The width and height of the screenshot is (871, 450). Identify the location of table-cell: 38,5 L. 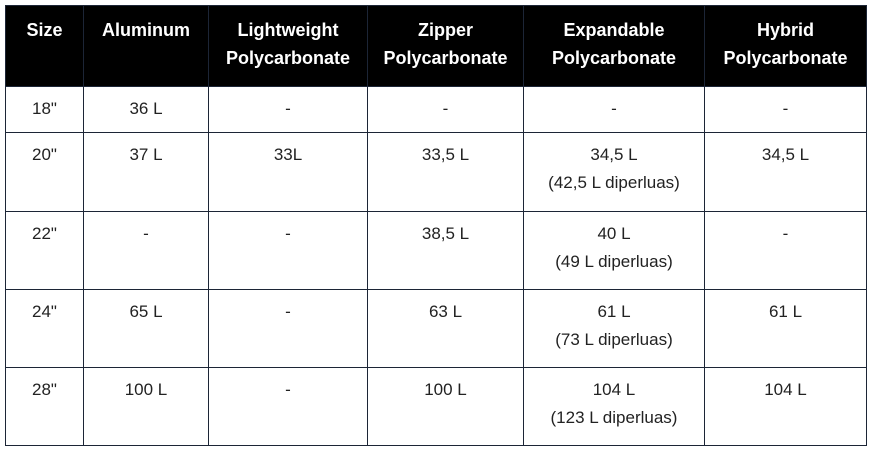
(445, 250).